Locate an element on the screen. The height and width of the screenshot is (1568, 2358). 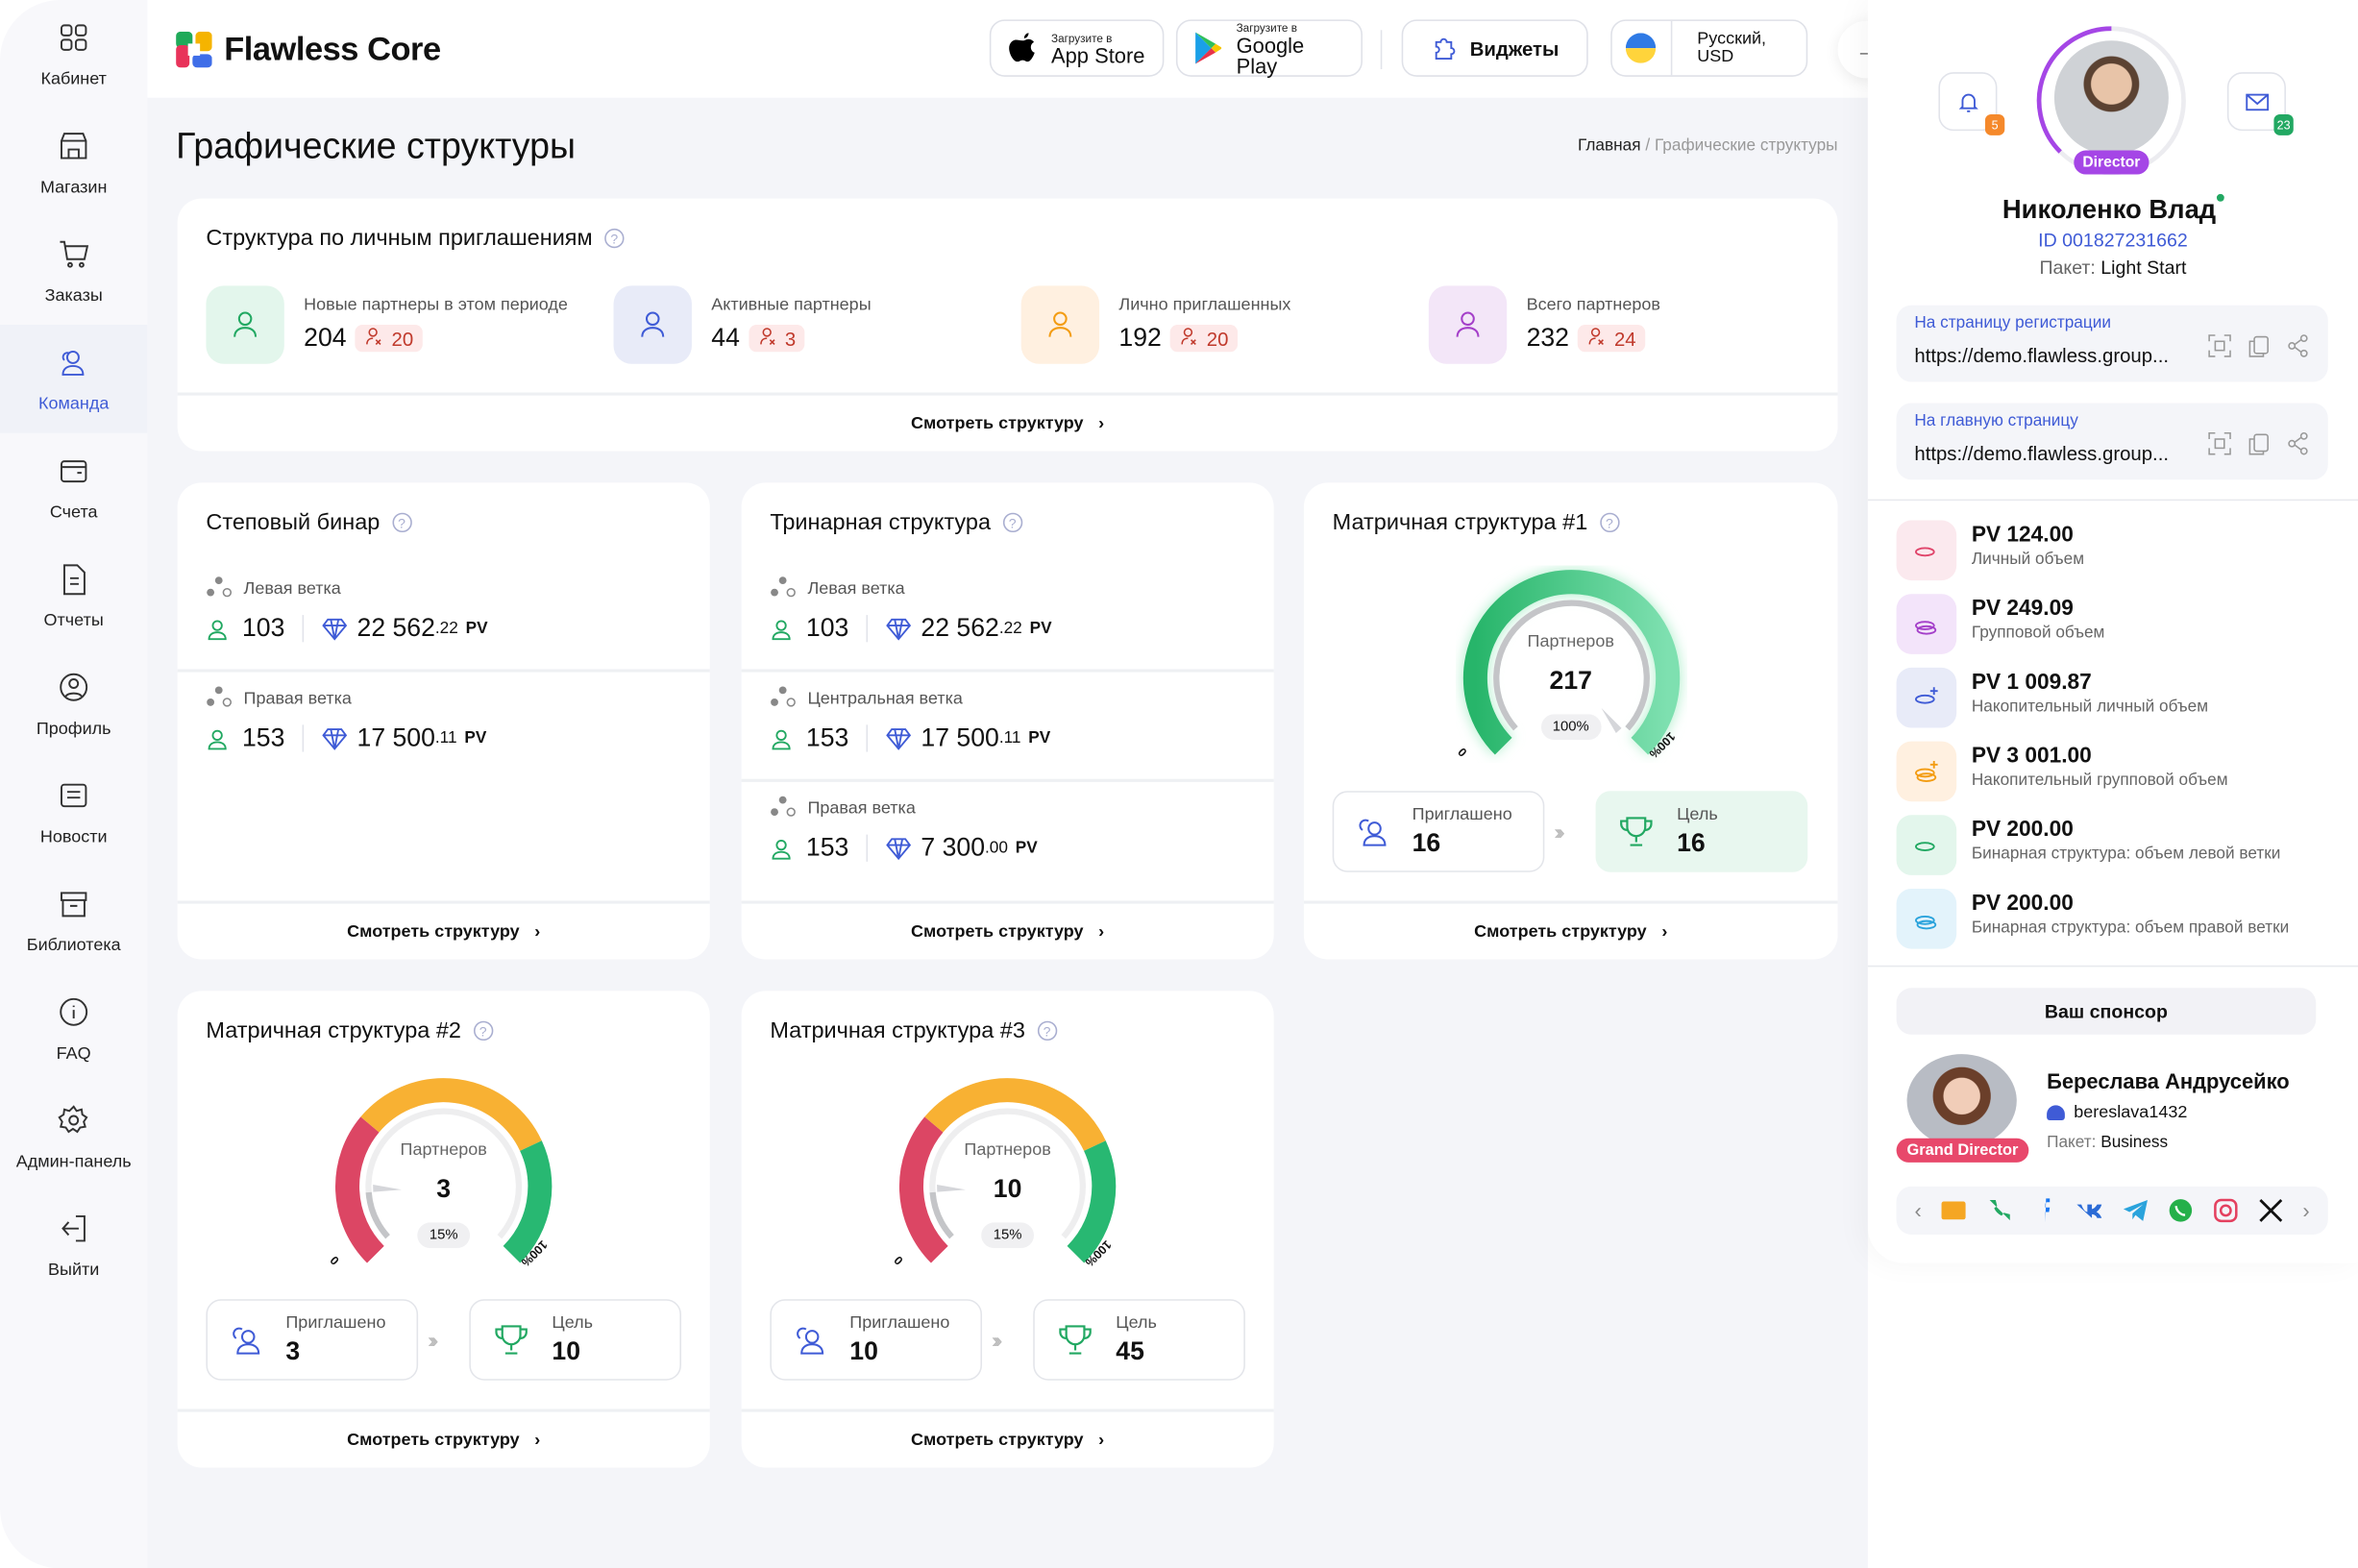
sidebar-item-label: Новости is located at coordinates (73, 838).